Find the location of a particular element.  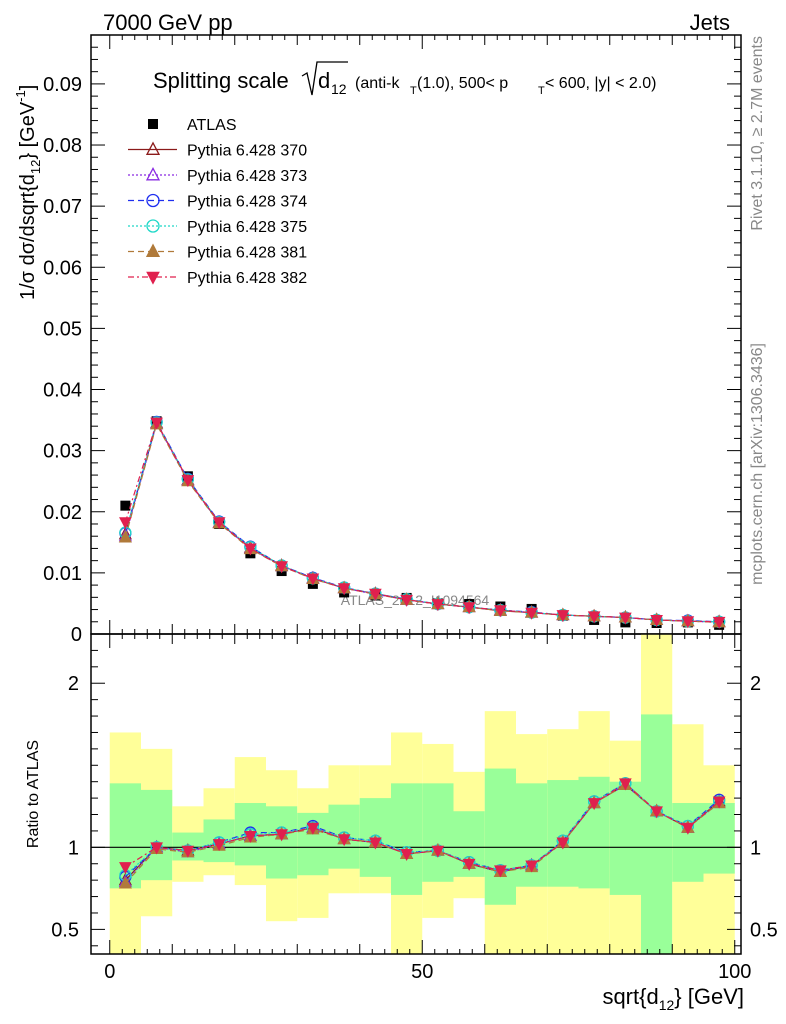

ylabel-end: ] is located at coordinates (28, 88).